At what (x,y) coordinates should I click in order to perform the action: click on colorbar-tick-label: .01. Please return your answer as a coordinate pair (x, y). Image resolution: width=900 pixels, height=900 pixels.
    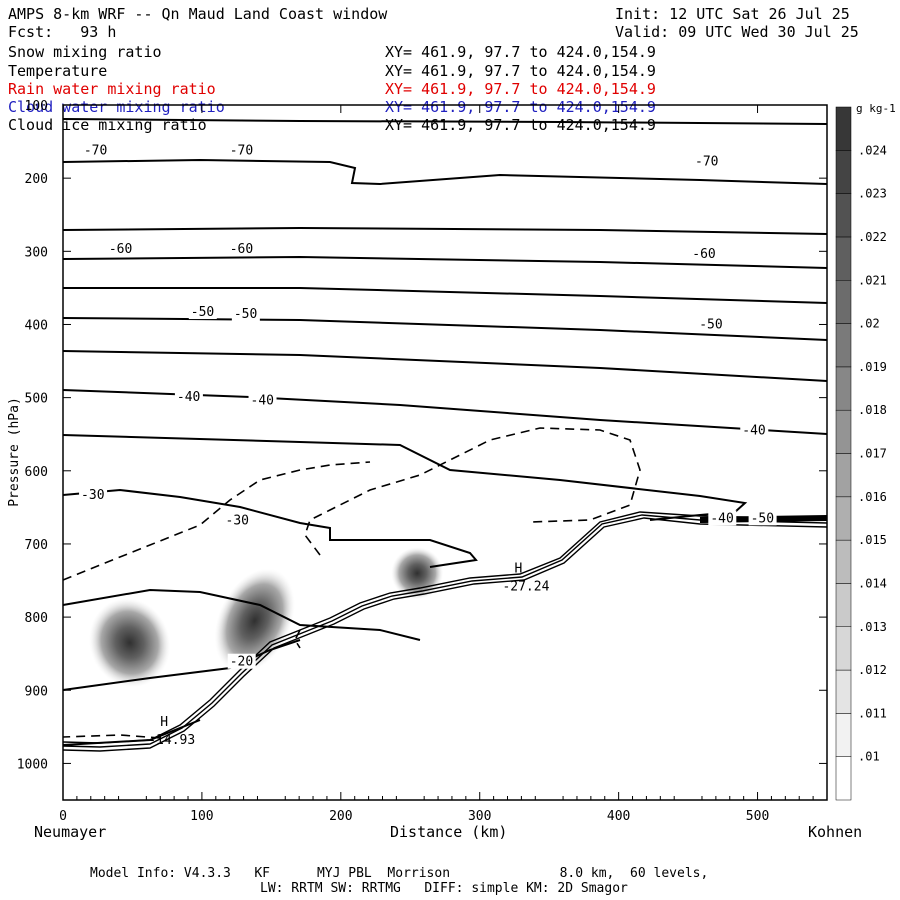
    Looking at the image, I should click on (869, 757).